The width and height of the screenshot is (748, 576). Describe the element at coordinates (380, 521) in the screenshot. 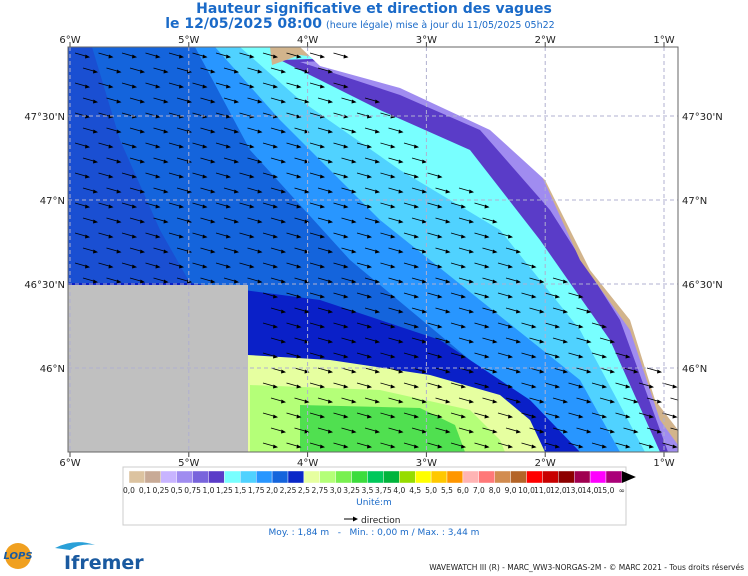

I see `direction-label: direction` at that location.